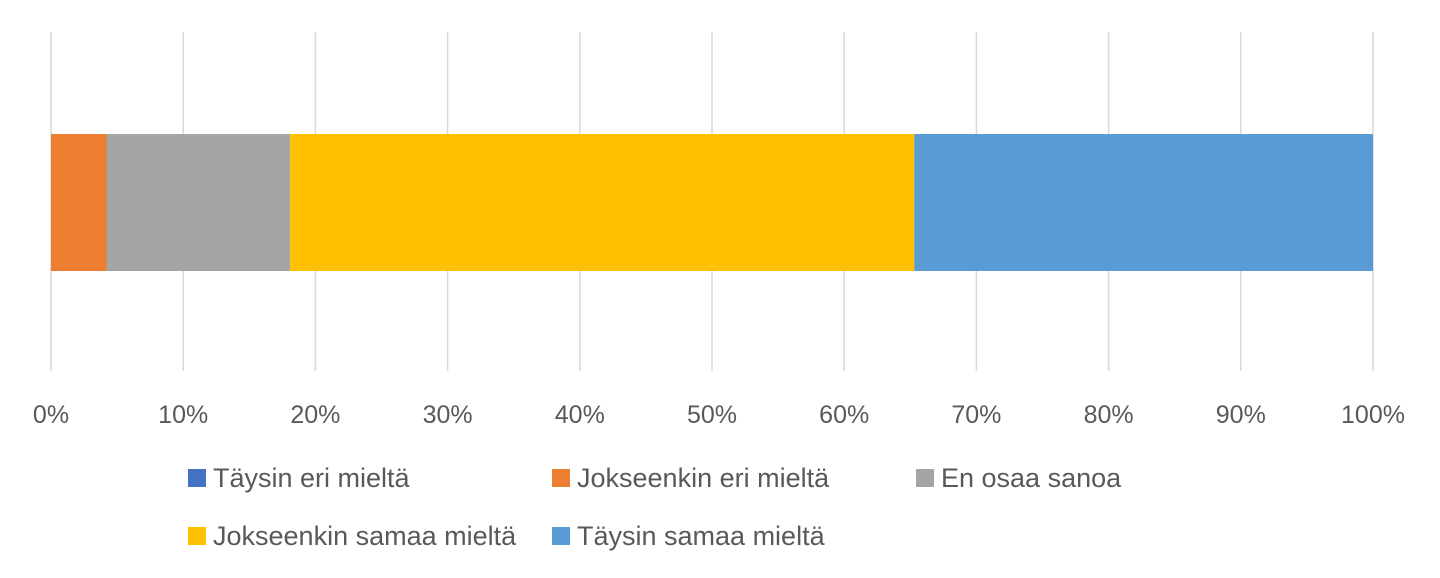  What do you see at coordinates (712, 415) in the screenshot?
I see `x-tick-label: 50%` at bounding box center [712, 415].